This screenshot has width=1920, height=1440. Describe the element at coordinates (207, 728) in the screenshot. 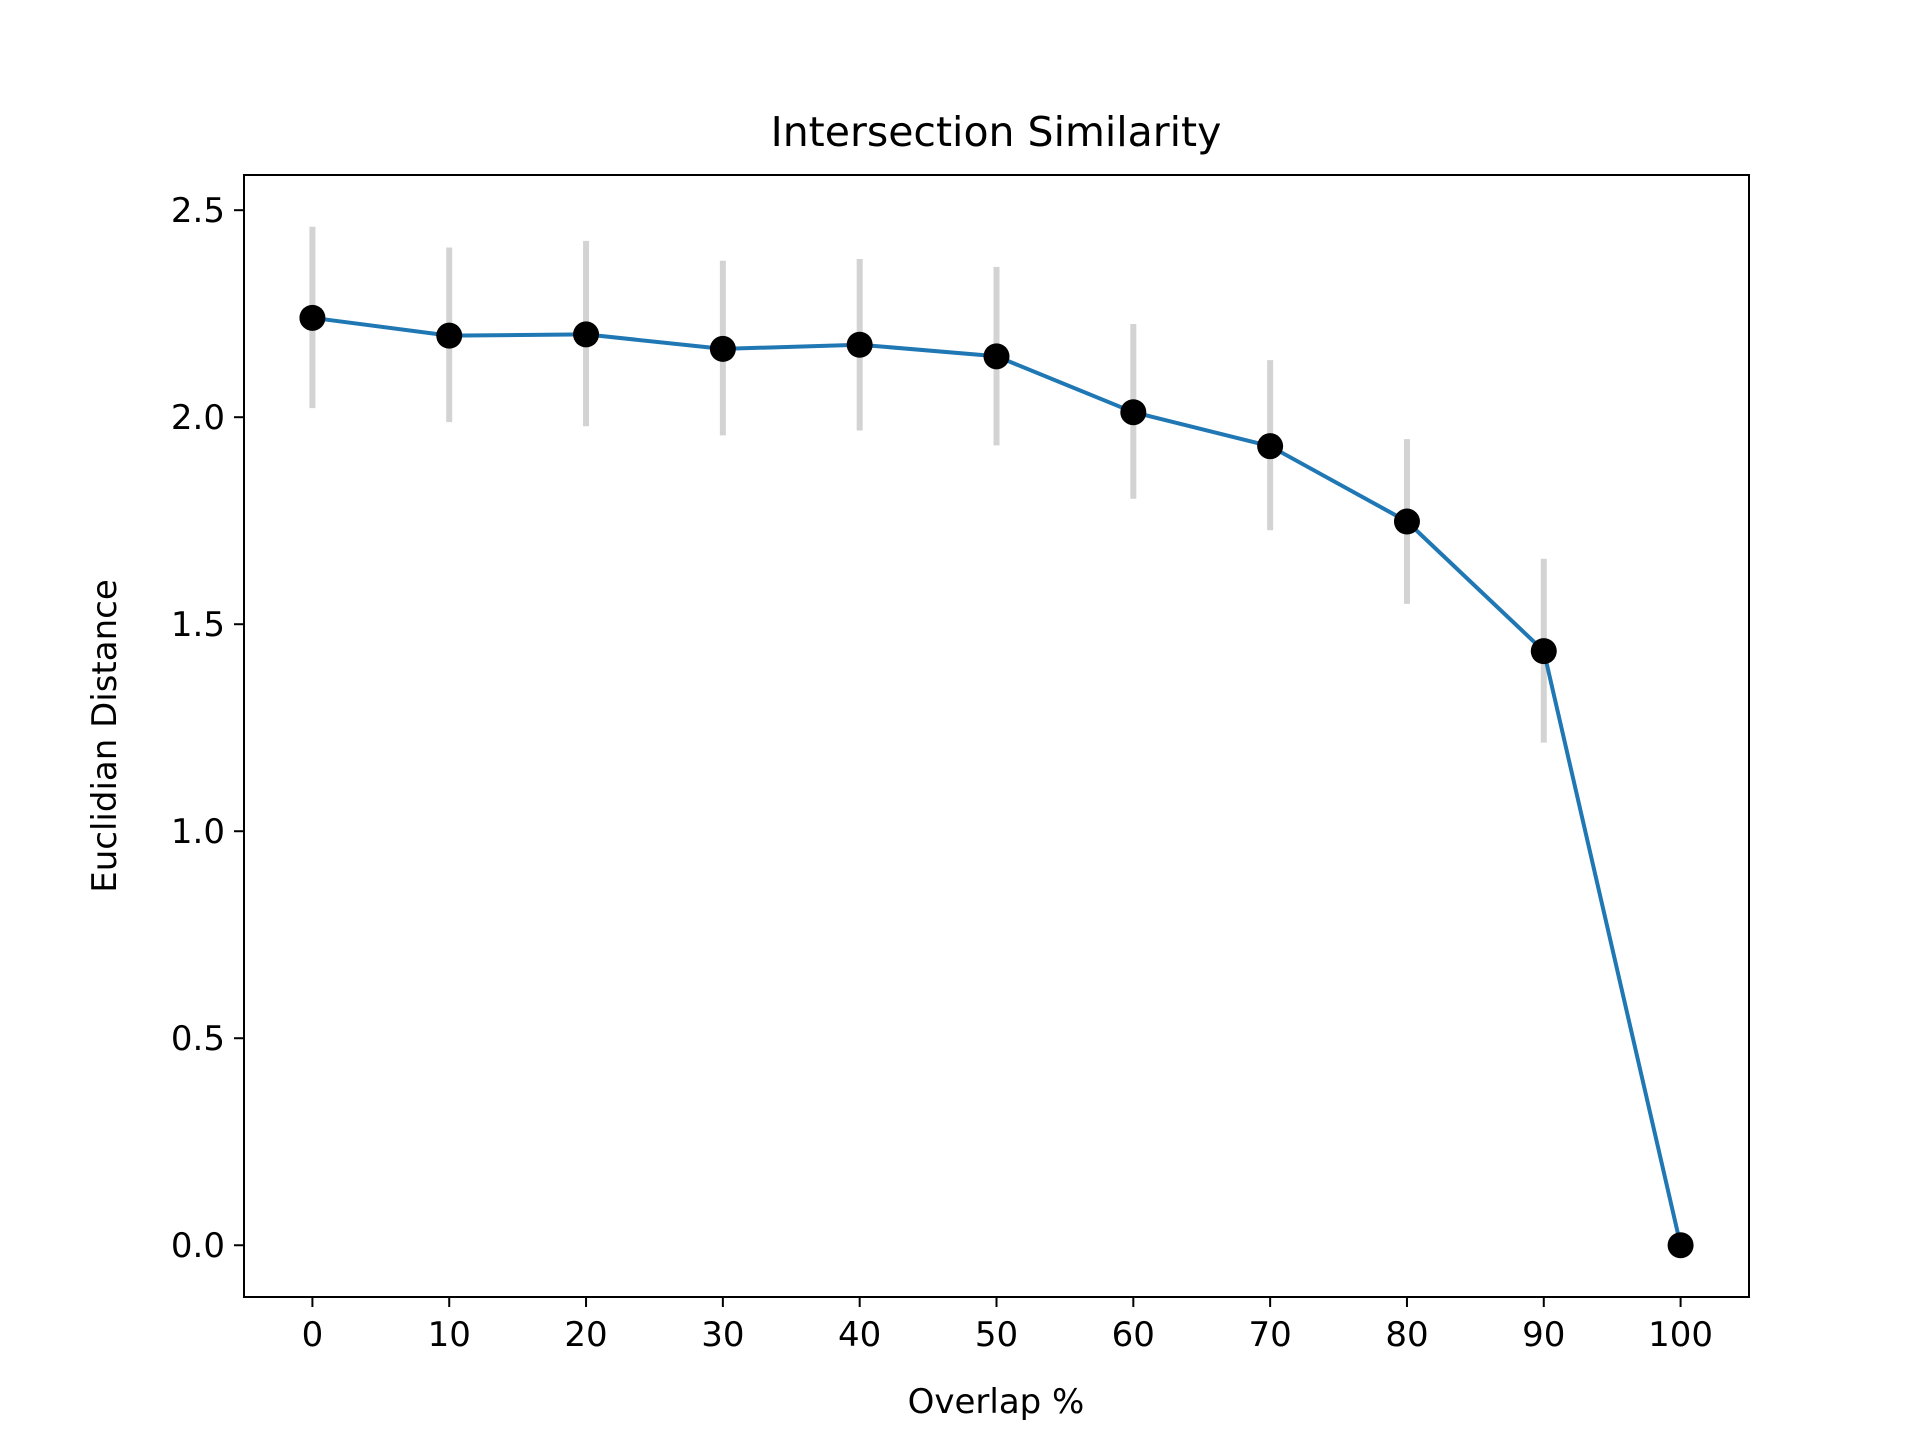

I see `y-axis: 0.0 0.5 1.0 1.5 2.0 2.5` at that location.